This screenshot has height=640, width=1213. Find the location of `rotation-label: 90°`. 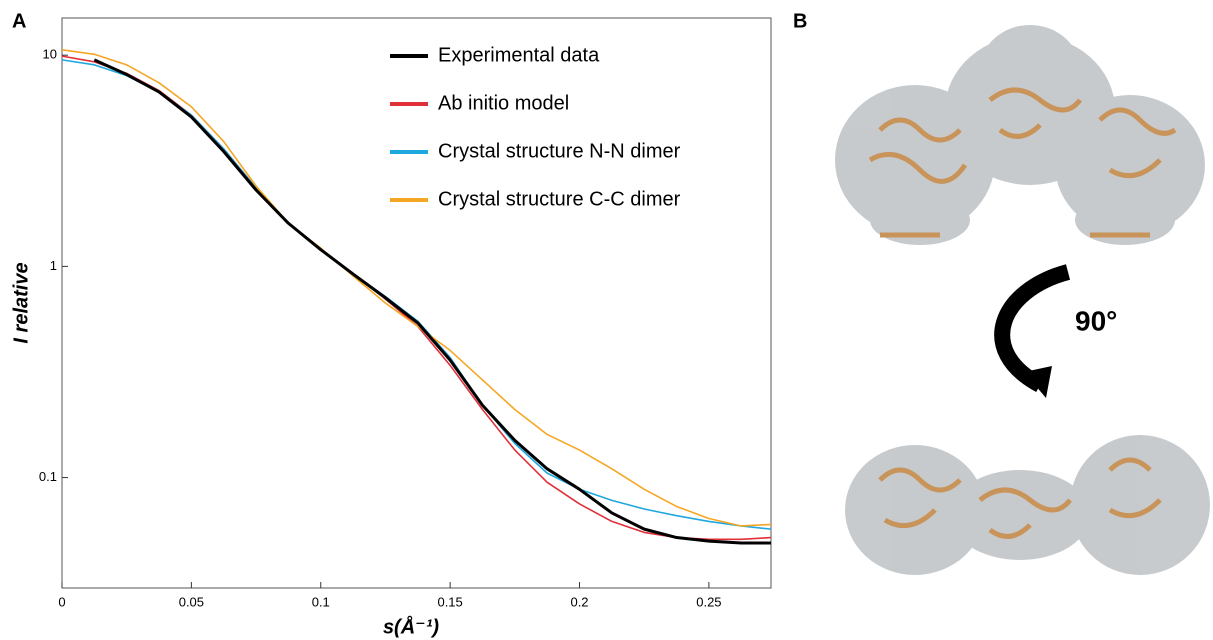

rotation-label: 90° is located at coordinates (1096, 320).